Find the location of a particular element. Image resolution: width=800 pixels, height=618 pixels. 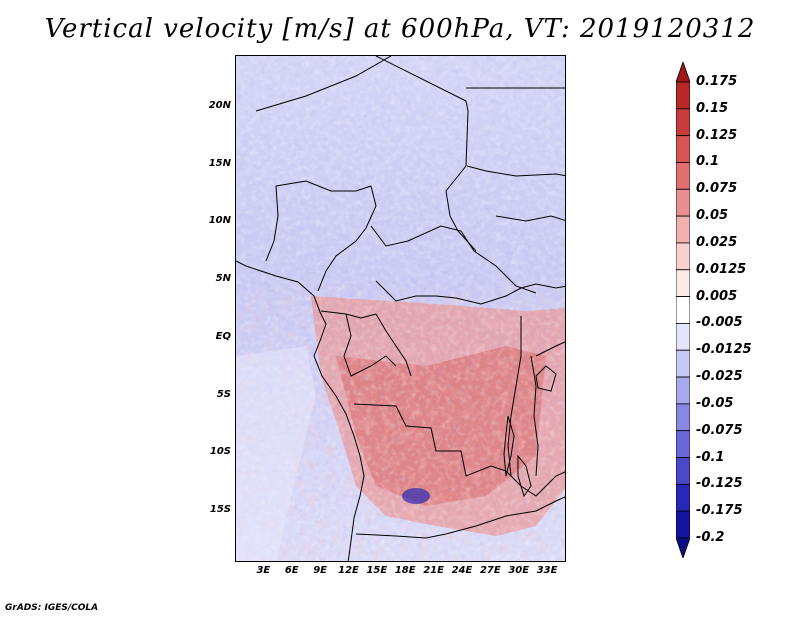

lat-tick-label: 15N is located at coordinates (219, 163).